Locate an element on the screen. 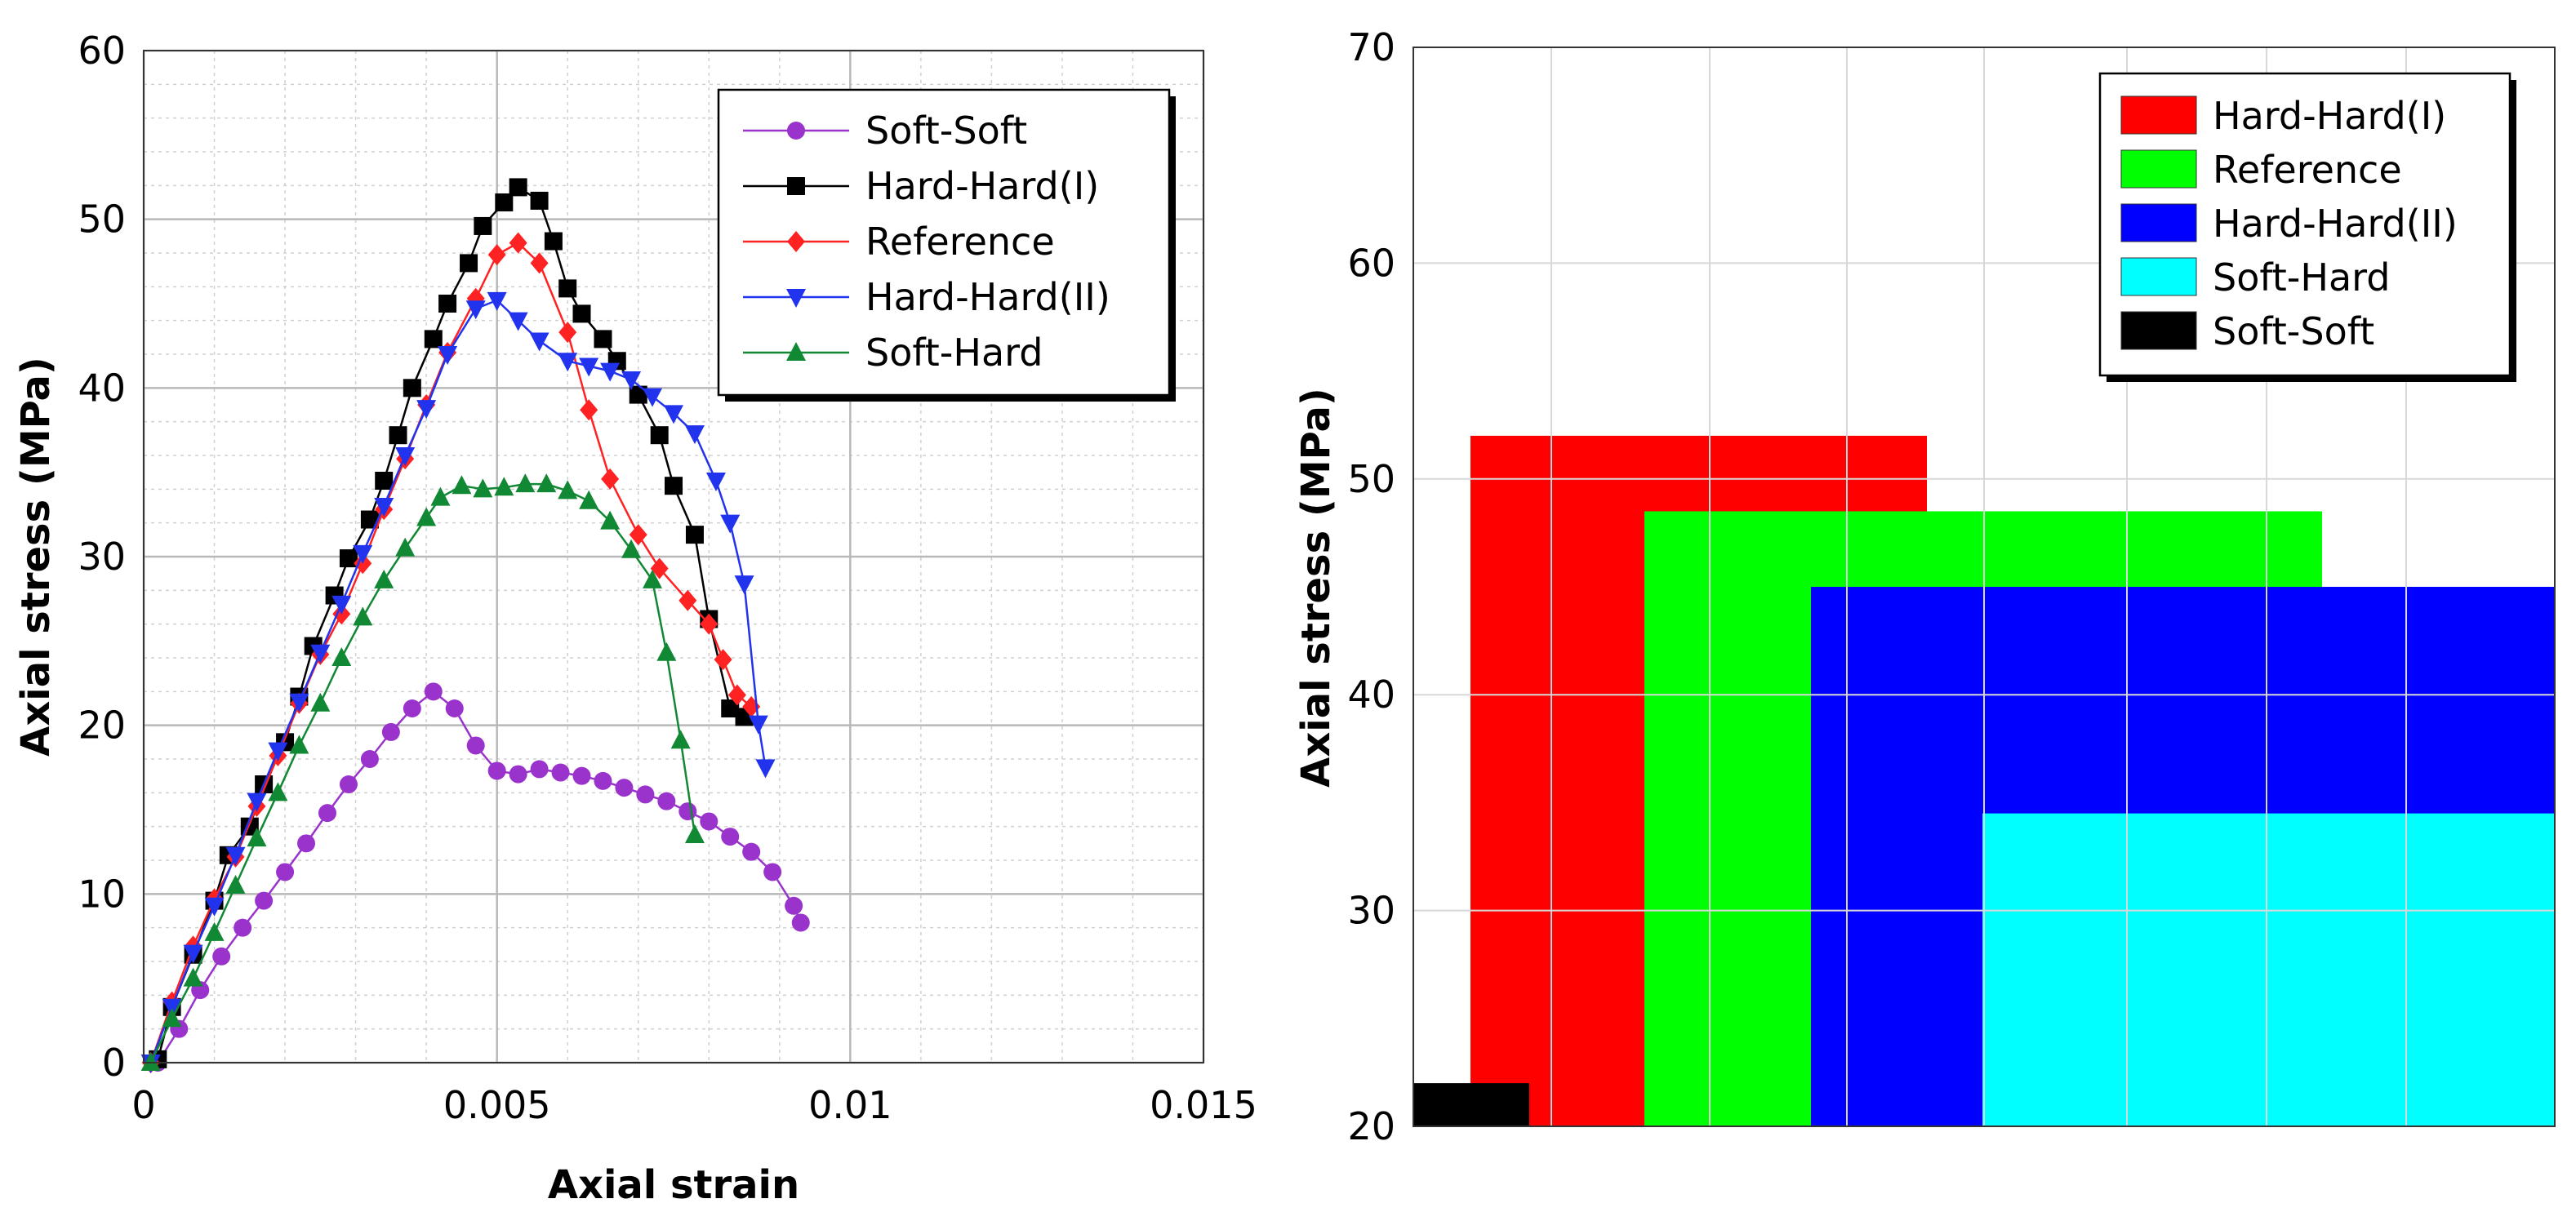 Image resolution: width=2576 pixels, height=1221 pixels. line-y-tick-label: 0 is located at coordinates (114, 1063).